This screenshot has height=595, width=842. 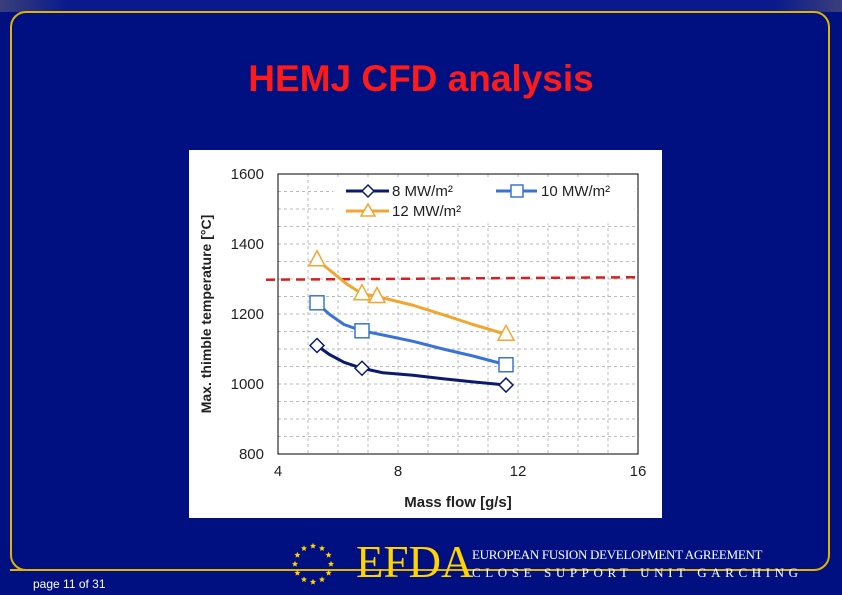 What do you see at coordinates (69, 584) in the screenshot?
I see `page-number: page 11 of 31` at bounding box center [69, 584].